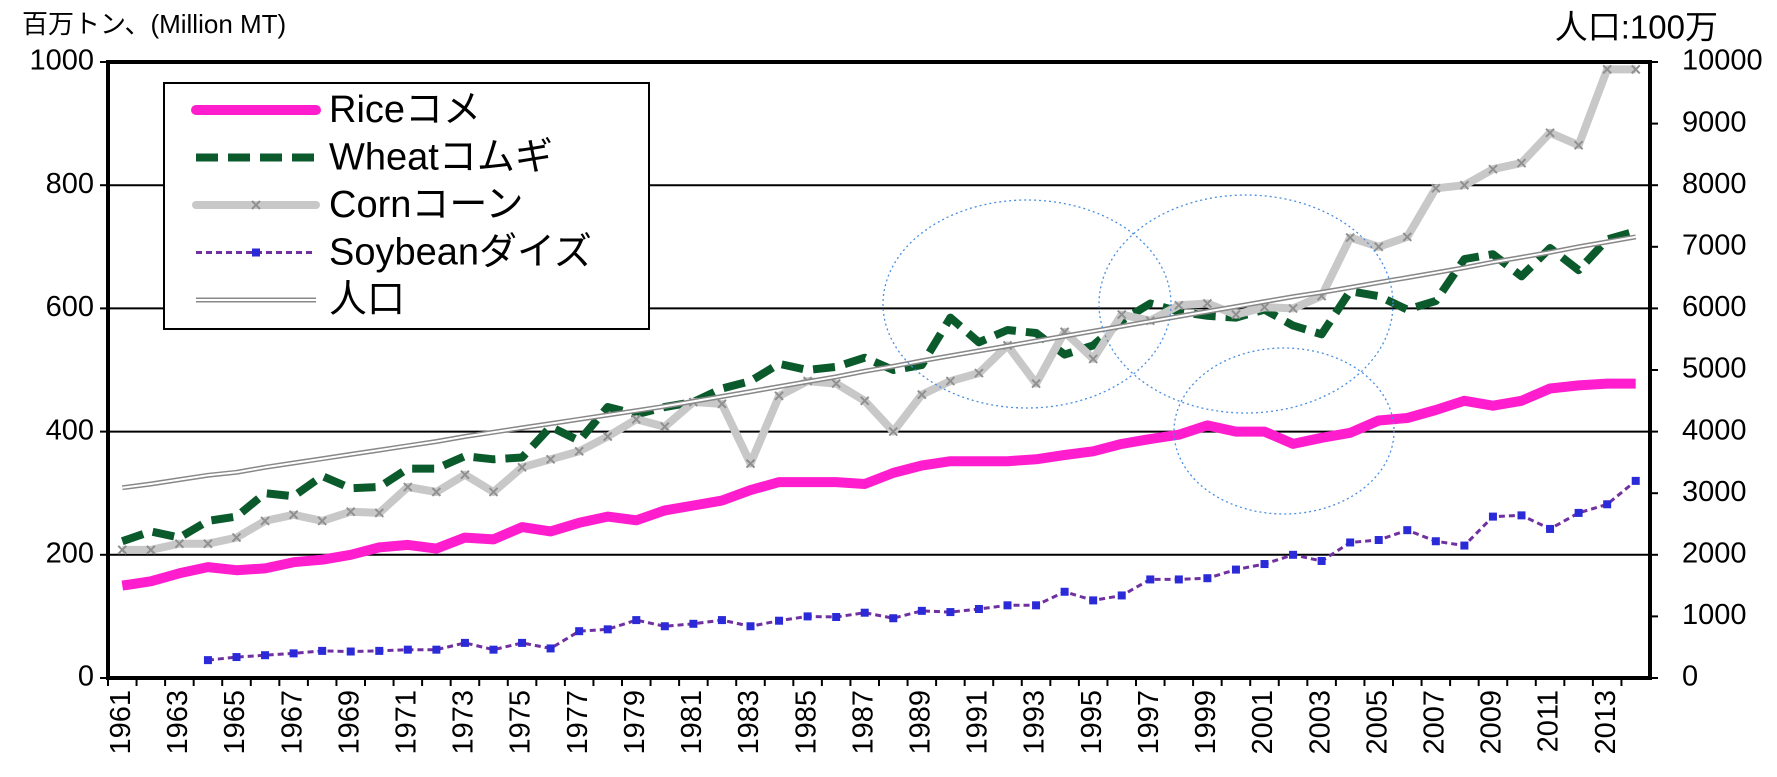 The height and width of the screenshot is (777, 1777). What do you see at coordinates (235, 722) in the screenshot?
I see `x-tick-label: 1965` at bounding box center [235, 722].